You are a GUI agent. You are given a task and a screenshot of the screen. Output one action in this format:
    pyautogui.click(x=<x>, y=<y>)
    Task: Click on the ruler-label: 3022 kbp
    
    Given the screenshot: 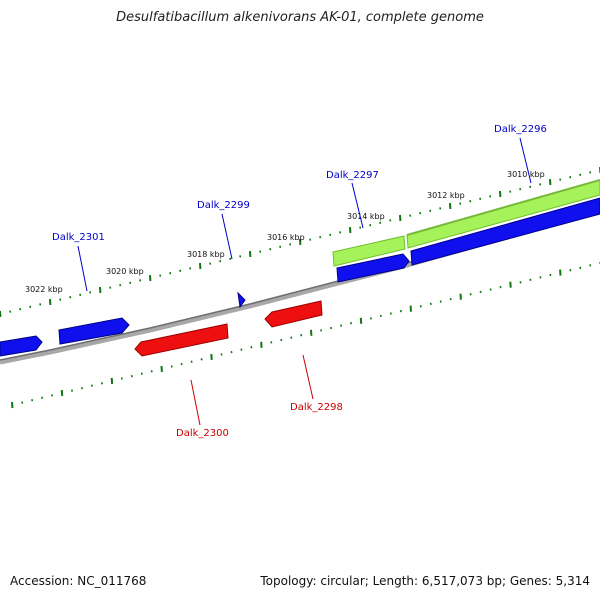 What is the action you would take?
    pyautogui.click(x=44, y=289)
    